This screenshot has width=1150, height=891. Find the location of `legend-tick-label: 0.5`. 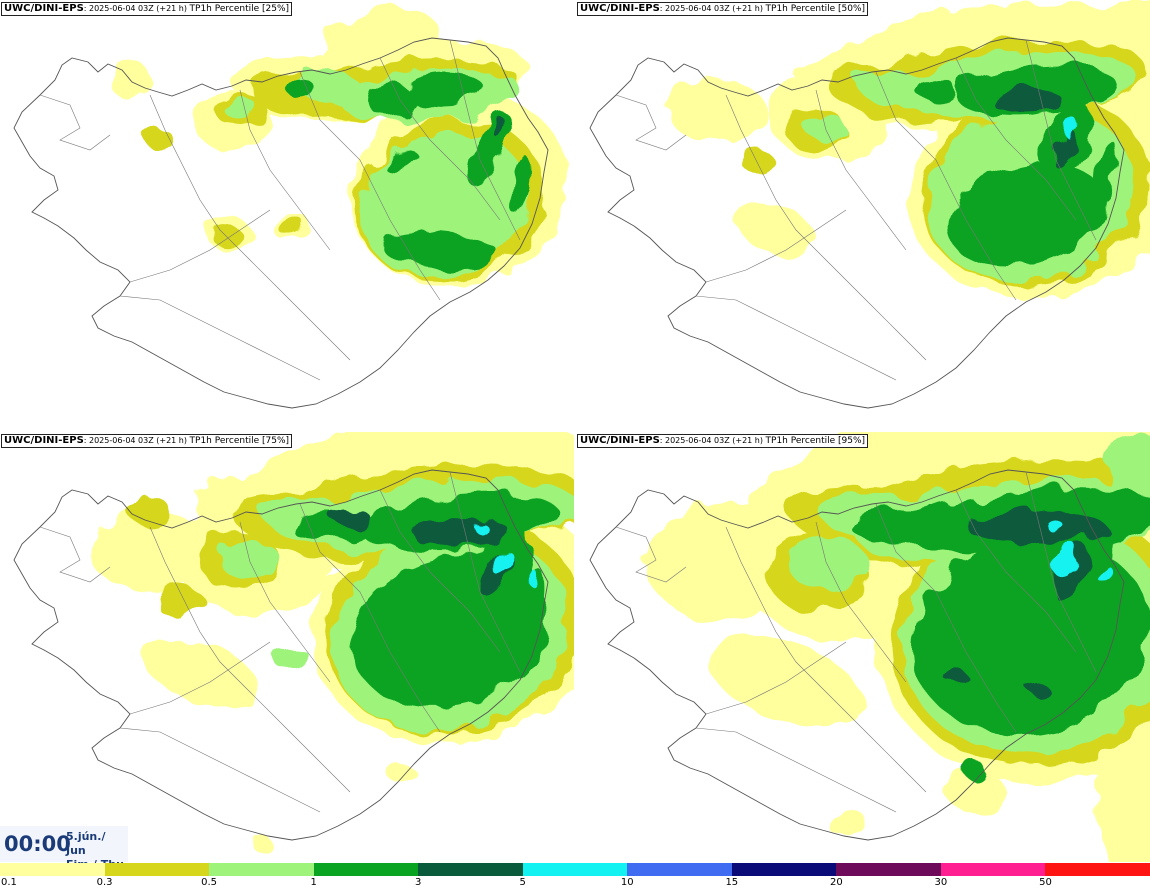

legend-tick-label: 0.5 is located at coordinates (209, 882).